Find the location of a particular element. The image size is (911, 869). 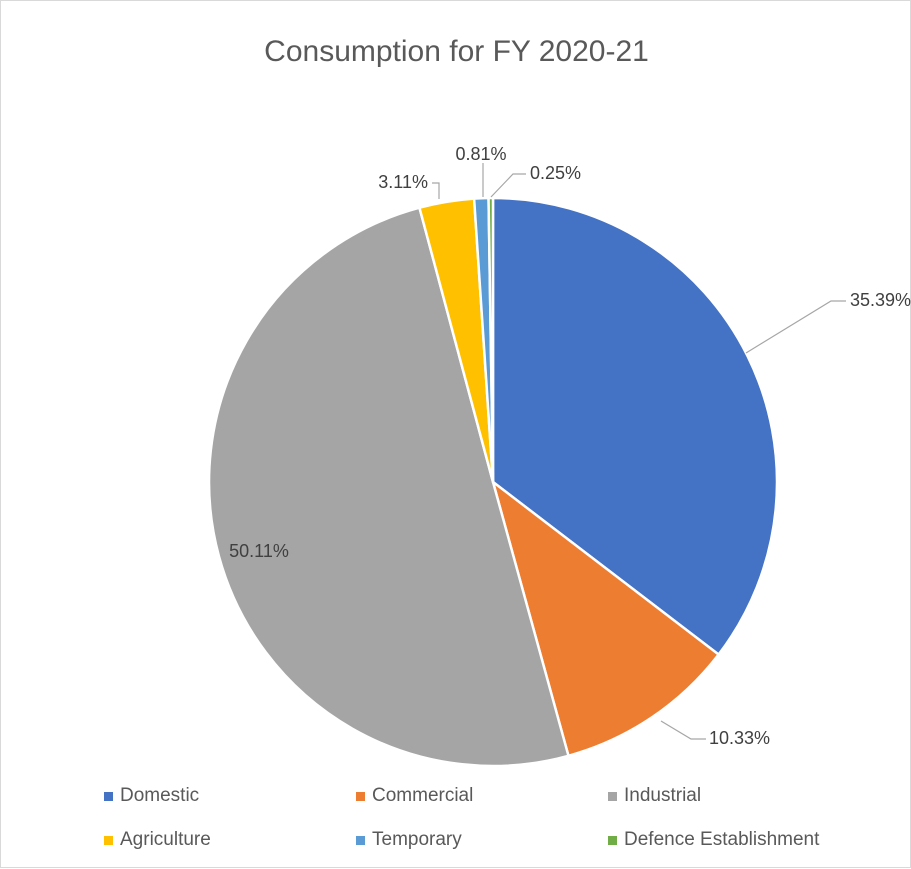

leader-line-agriculture is located at coordinates (436, 190).